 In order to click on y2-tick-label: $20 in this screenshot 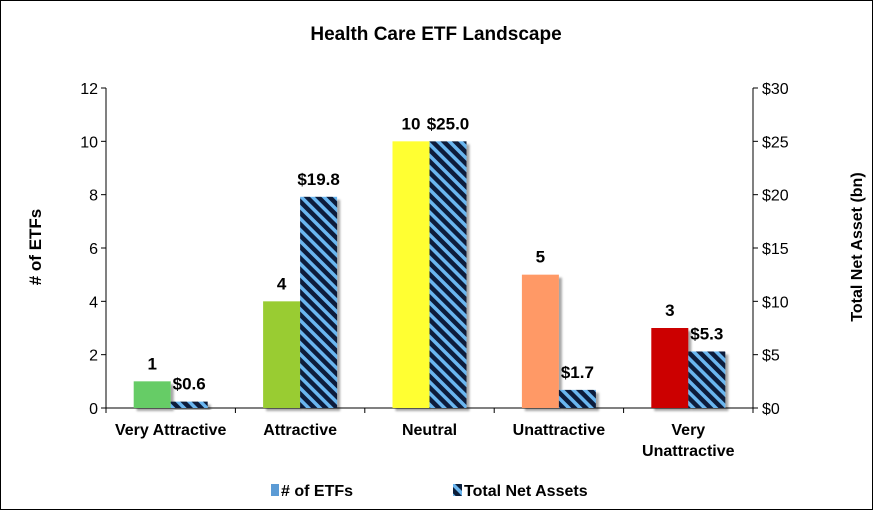, I will do `click(775, 196)`.